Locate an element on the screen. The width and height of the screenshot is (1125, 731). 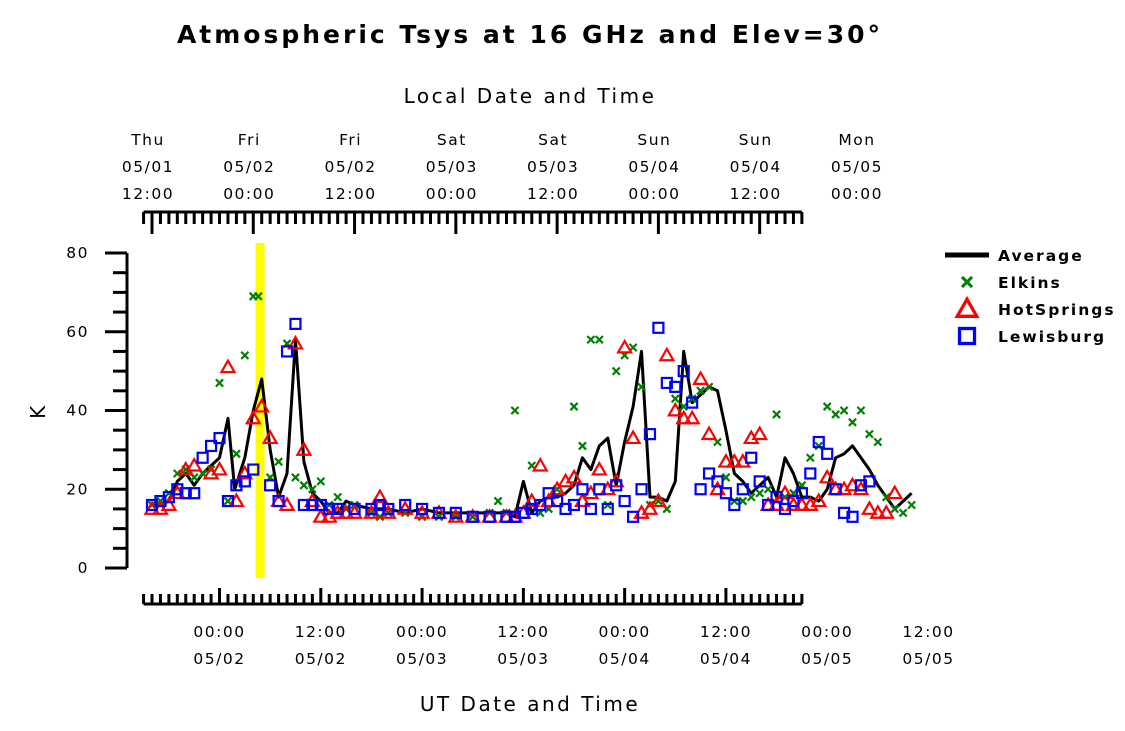
top-tick-day: Mon is located at coordinates (856, 140).